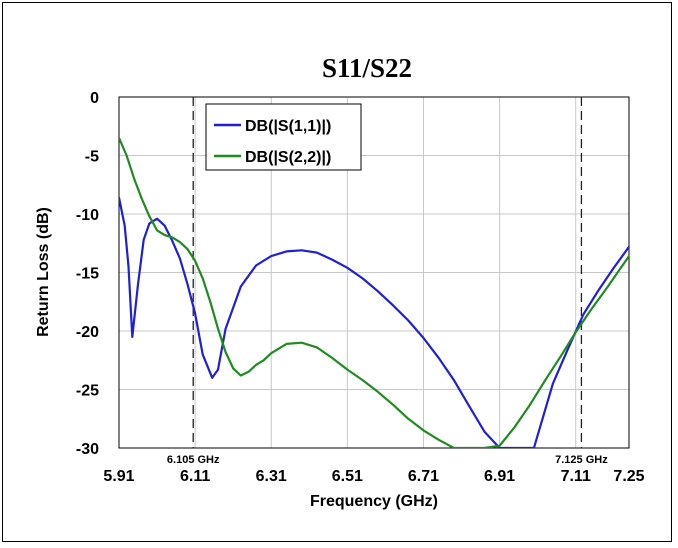 This screenshot has height=548, width=678. Describe the element at coordinates (576, 476) in the screenshot. I see `x-tick-label: 7.11` at that location.